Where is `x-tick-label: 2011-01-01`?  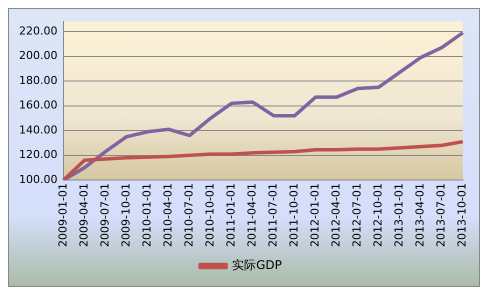 x-tick-label: 2011-01-01 is located at coordinates (231, 215).